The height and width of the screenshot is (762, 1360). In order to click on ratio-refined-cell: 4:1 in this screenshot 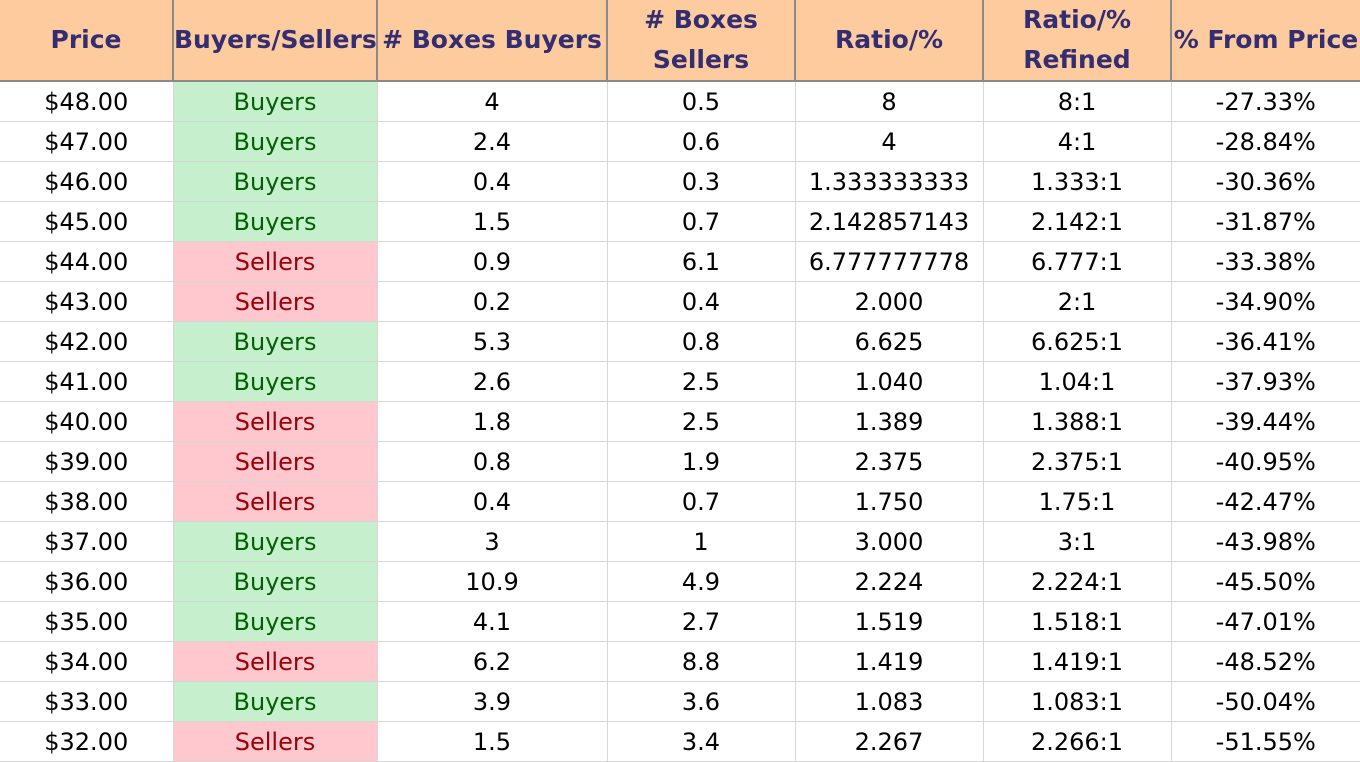, I will do `click(1077, 141)`.